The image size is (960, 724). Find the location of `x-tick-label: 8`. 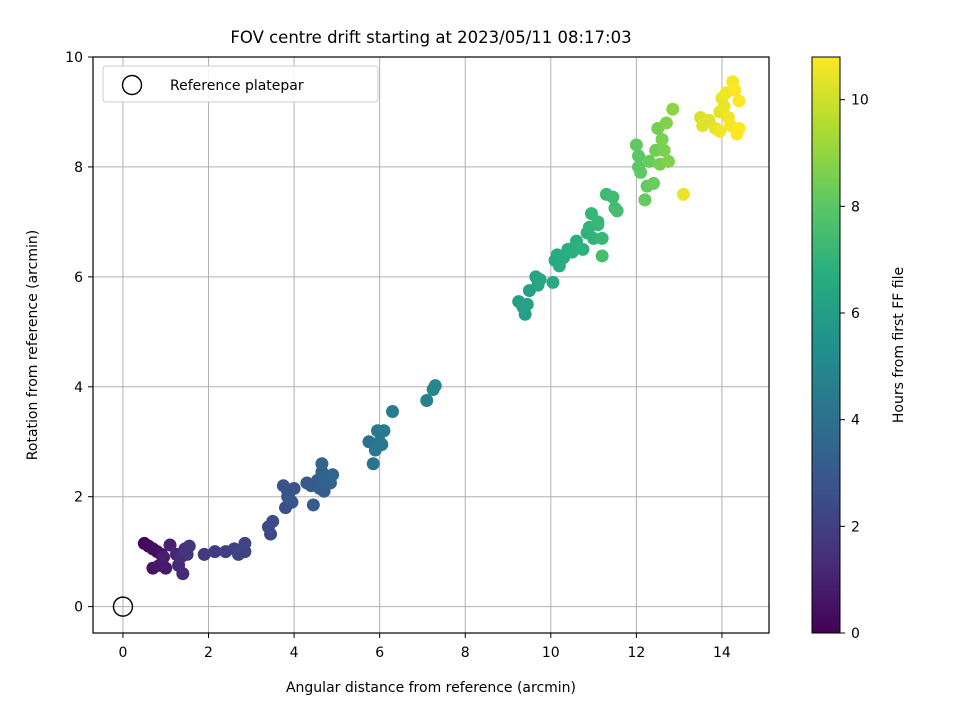

x-tick-label: 8 is located at coordinates (465, 653).